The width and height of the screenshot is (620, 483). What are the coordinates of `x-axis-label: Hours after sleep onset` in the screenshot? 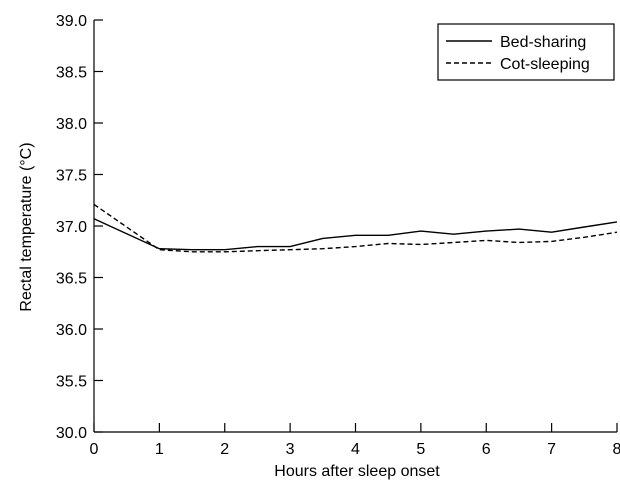 It's located at (357, 471).